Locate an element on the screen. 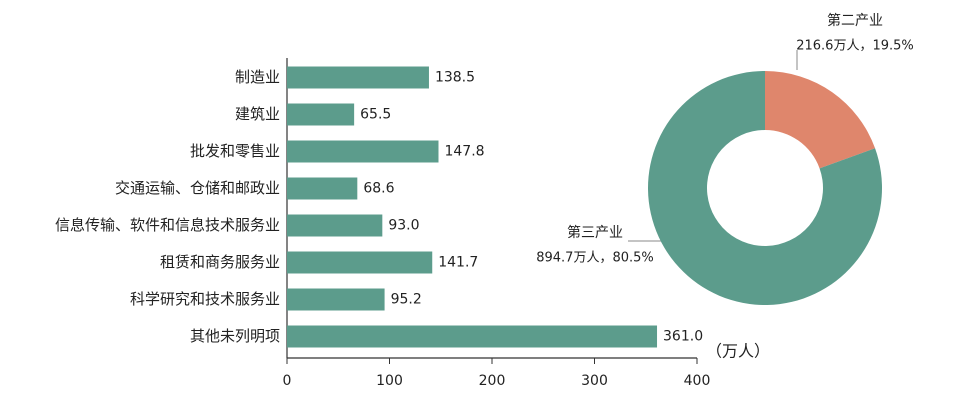  y-tick-label: 科学研究和技术服务业 is located at coordinates (205, 299).